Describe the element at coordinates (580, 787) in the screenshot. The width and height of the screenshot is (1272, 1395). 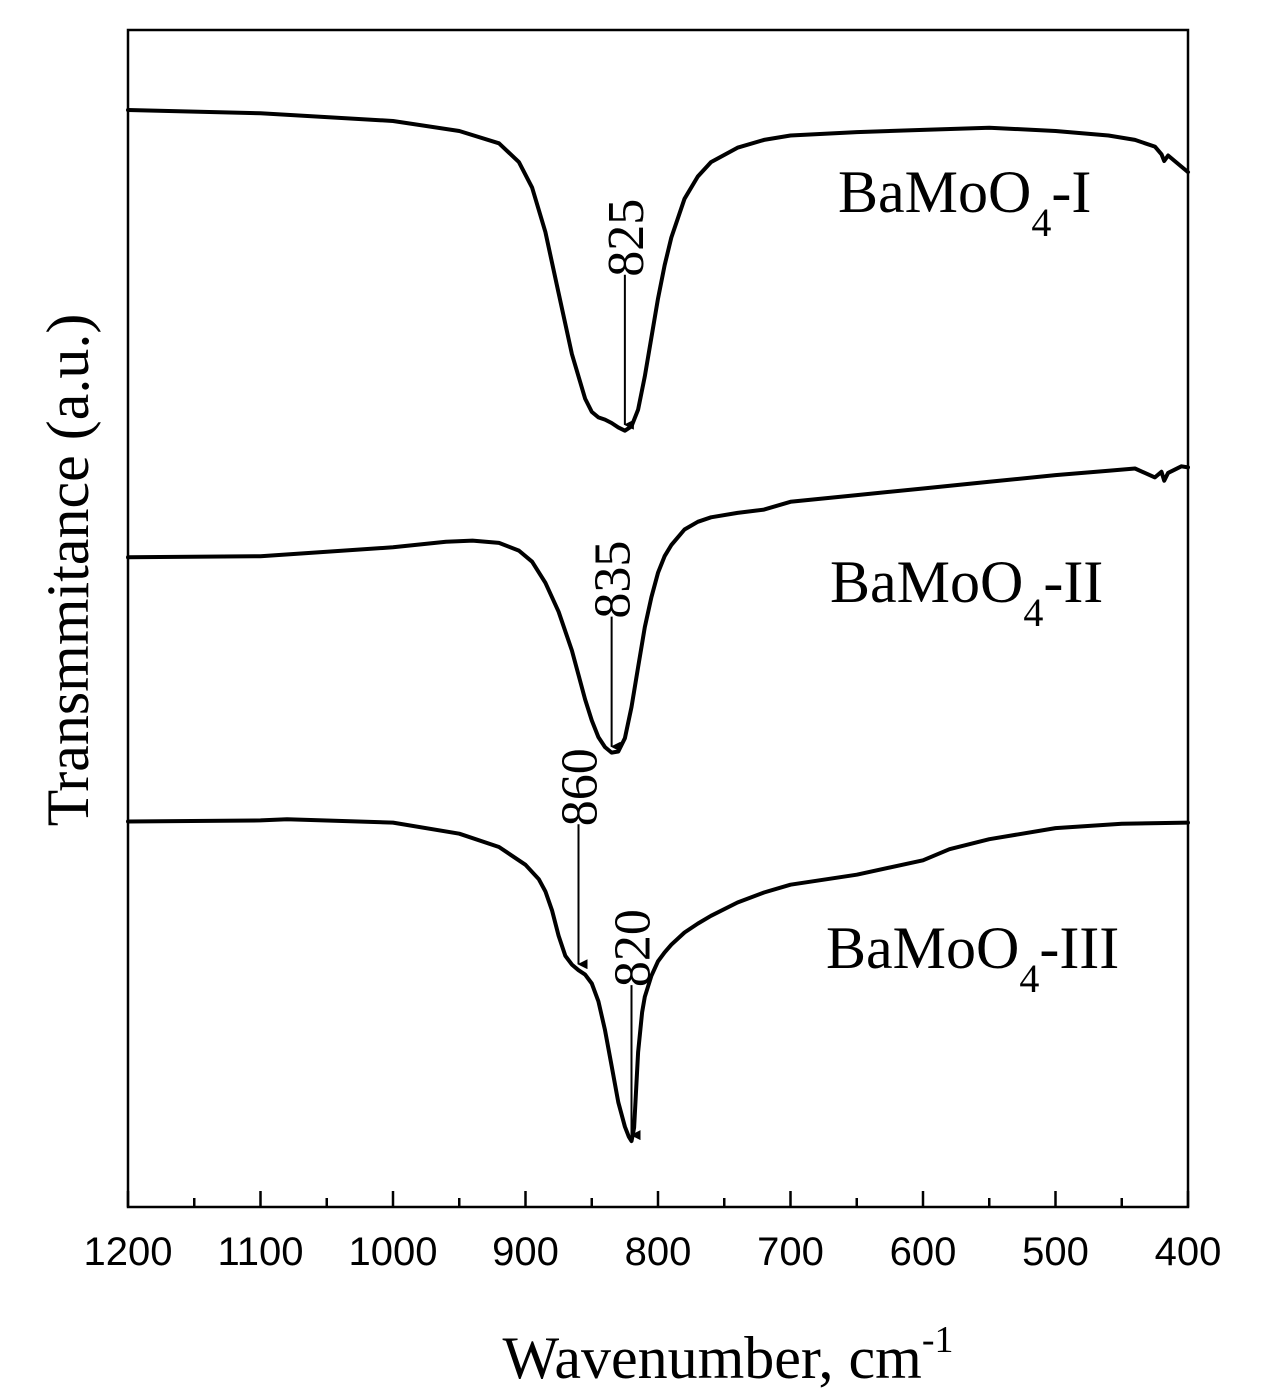
I see `peak-label-860: 860` at that location.